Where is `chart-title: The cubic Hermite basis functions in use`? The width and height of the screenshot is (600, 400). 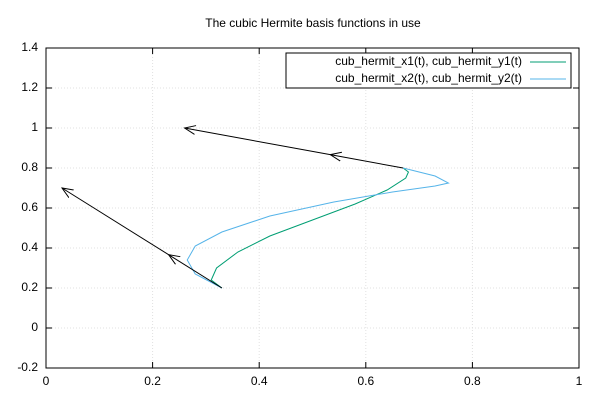 chart-title: The cubic Hermite basis functions in use is located at coordinates (313, 23).